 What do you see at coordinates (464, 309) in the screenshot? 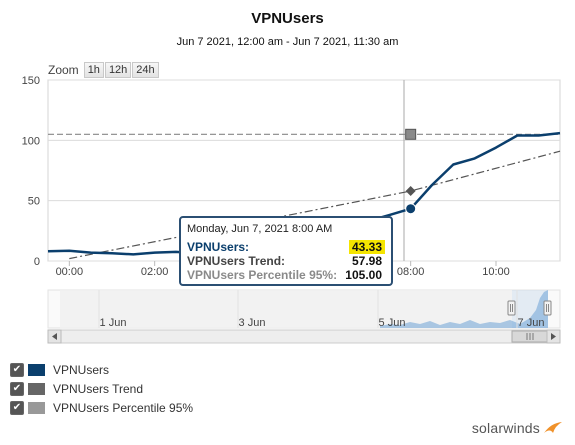
I see `navigator-series` at bounding box center [464, 309].